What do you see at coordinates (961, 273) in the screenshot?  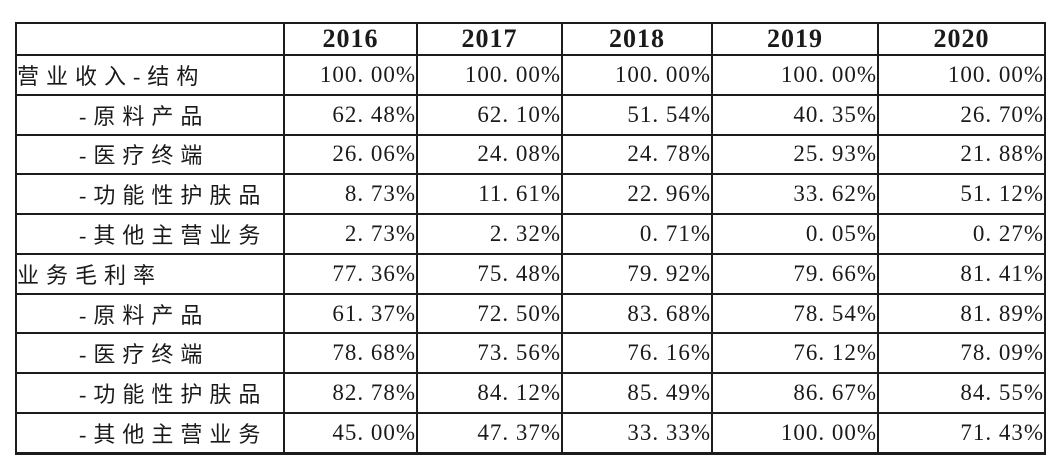 I see `value-cell: 81. 41%` at bounding box center [961, 273].